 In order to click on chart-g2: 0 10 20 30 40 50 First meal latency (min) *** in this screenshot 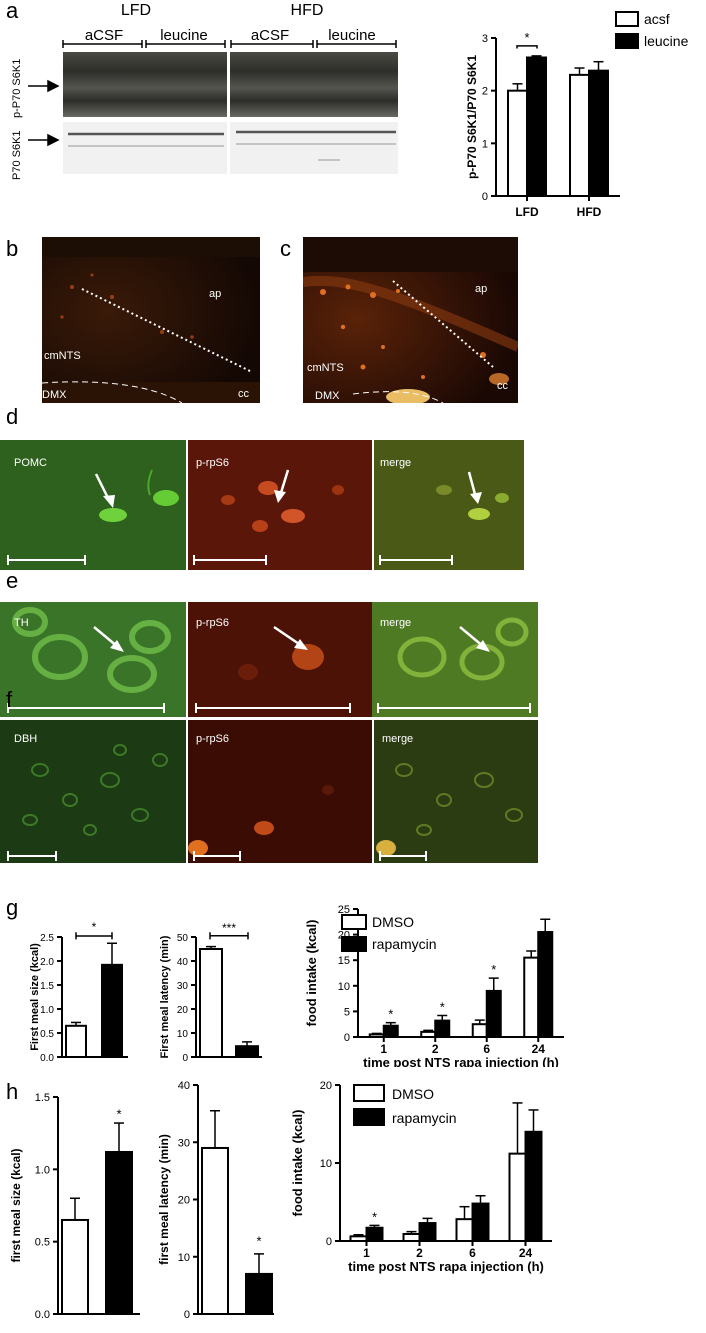, I will do `click(210, 992)`.